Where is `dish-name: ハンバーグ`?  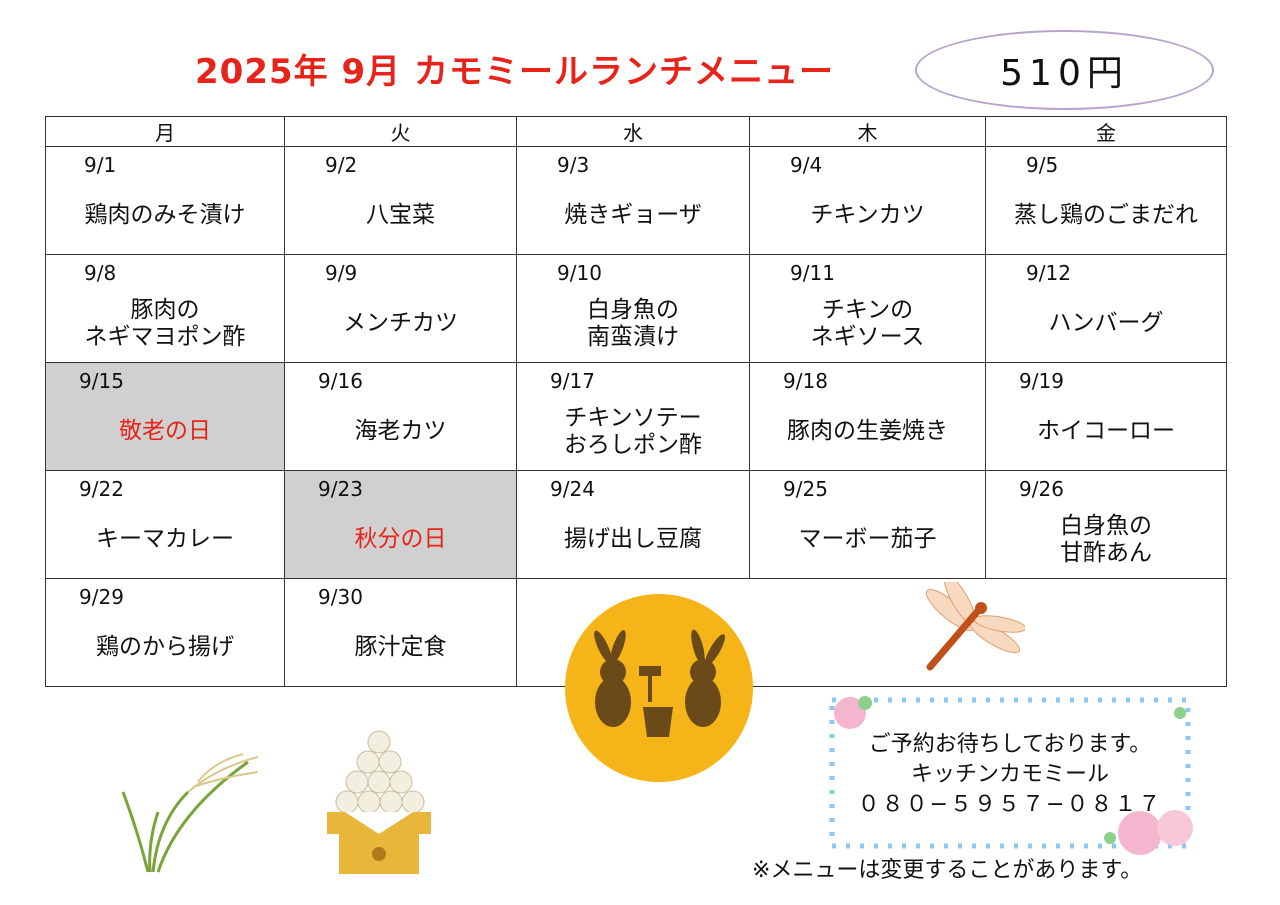 dish-name: ハンバーグ is located at coordinates (1106, 323).